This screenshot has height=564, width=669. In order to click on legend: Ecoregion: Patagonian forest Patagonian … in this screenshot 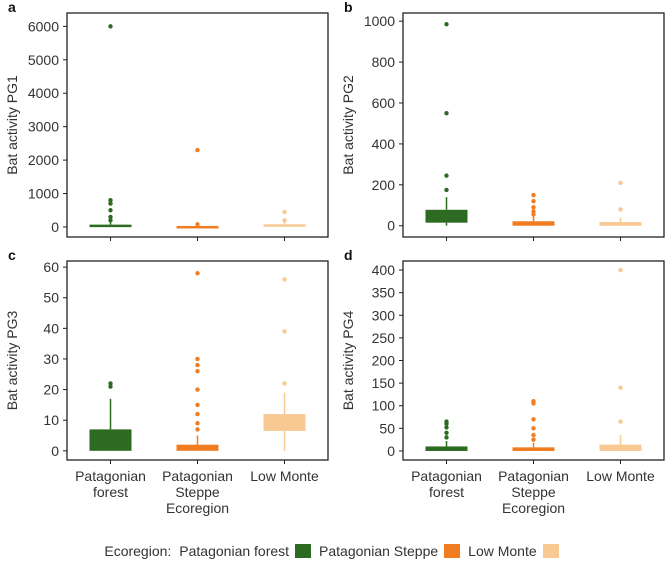, I will do `click(334, 551)`.